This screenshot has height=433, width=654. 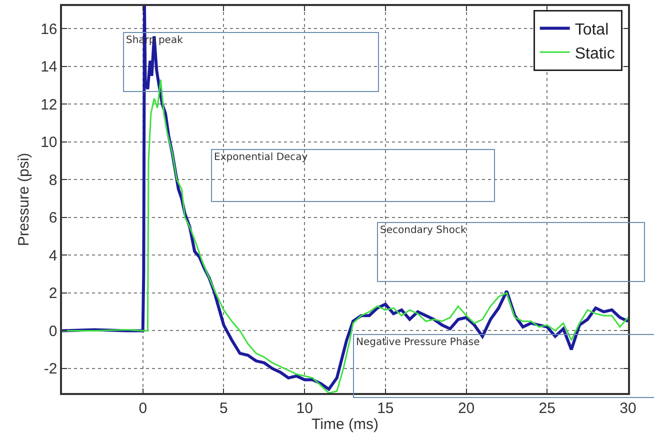 I want to click on y-tick-label: 10, so click(x=49, y=143).